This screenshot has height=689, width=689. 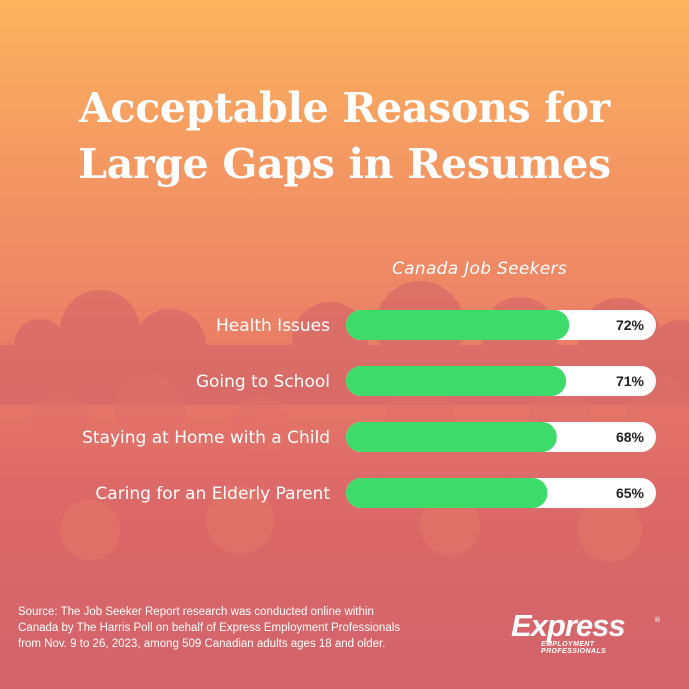 What do you see at coordinates (630, 437) in the screenshot?
I see `value-label: 68%` at bounding box center [630, 437].